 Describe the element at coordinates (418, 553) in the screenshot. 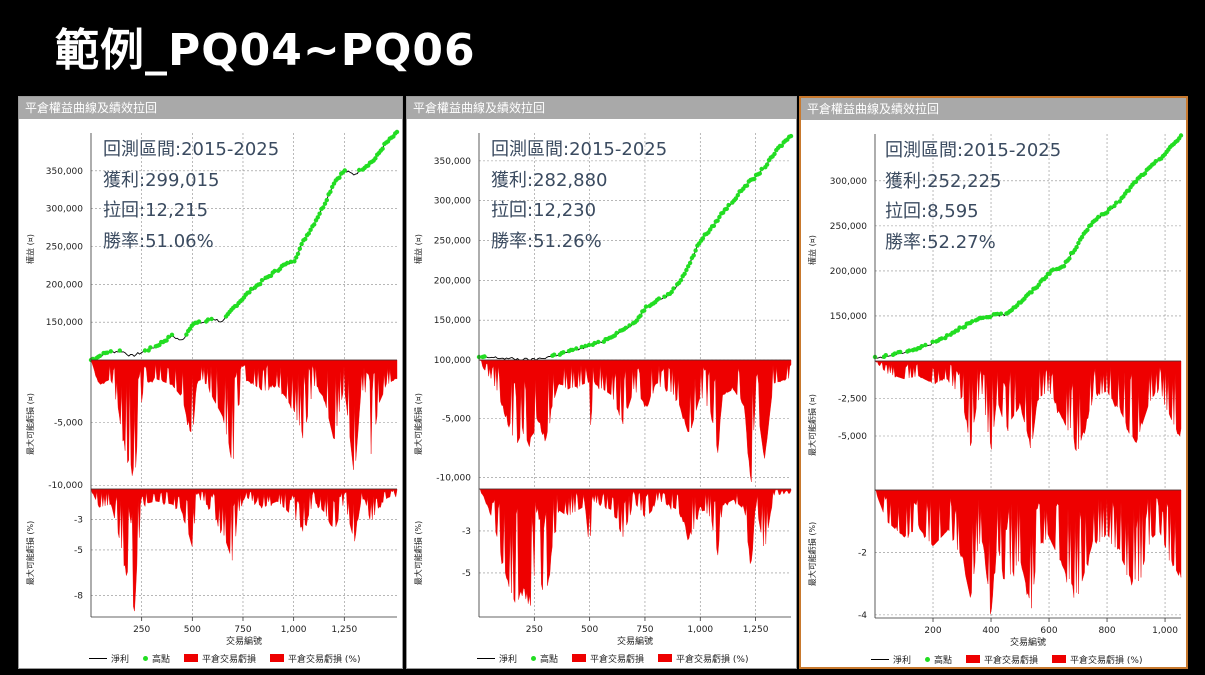

I see `y-axis-title-drawdown-pct: 最大可能虧損 (%)` at that location.